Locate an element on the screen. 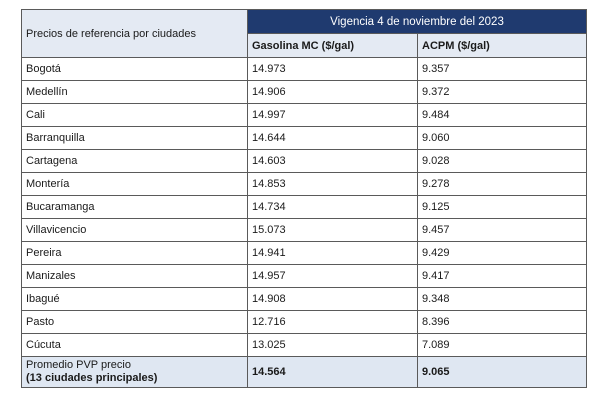 This screenshot has height=419, width=603. gasolina-cell: 13.025 is located at coordinates (332, 345).